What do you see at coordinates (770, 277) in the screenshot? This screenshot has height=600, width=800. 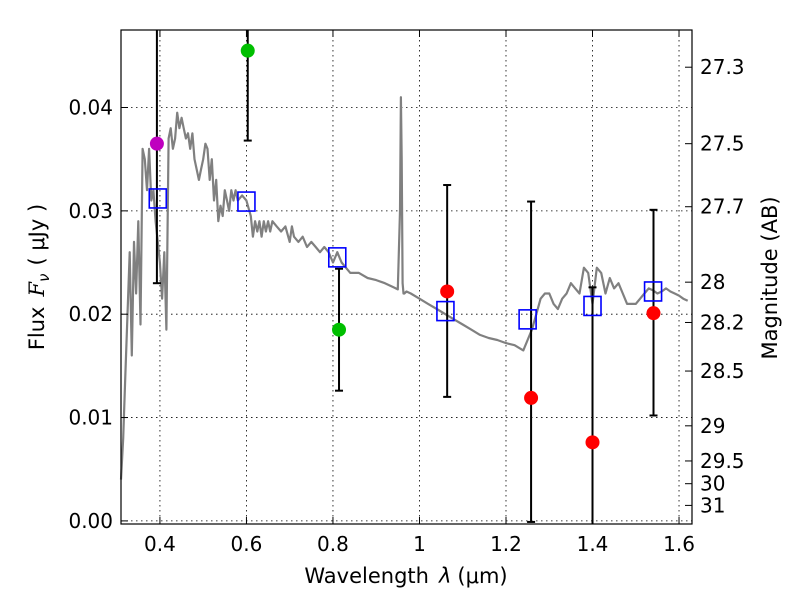 I see `y2-axis-label: Magnitude (AB)` at bounding box center [770, 277].